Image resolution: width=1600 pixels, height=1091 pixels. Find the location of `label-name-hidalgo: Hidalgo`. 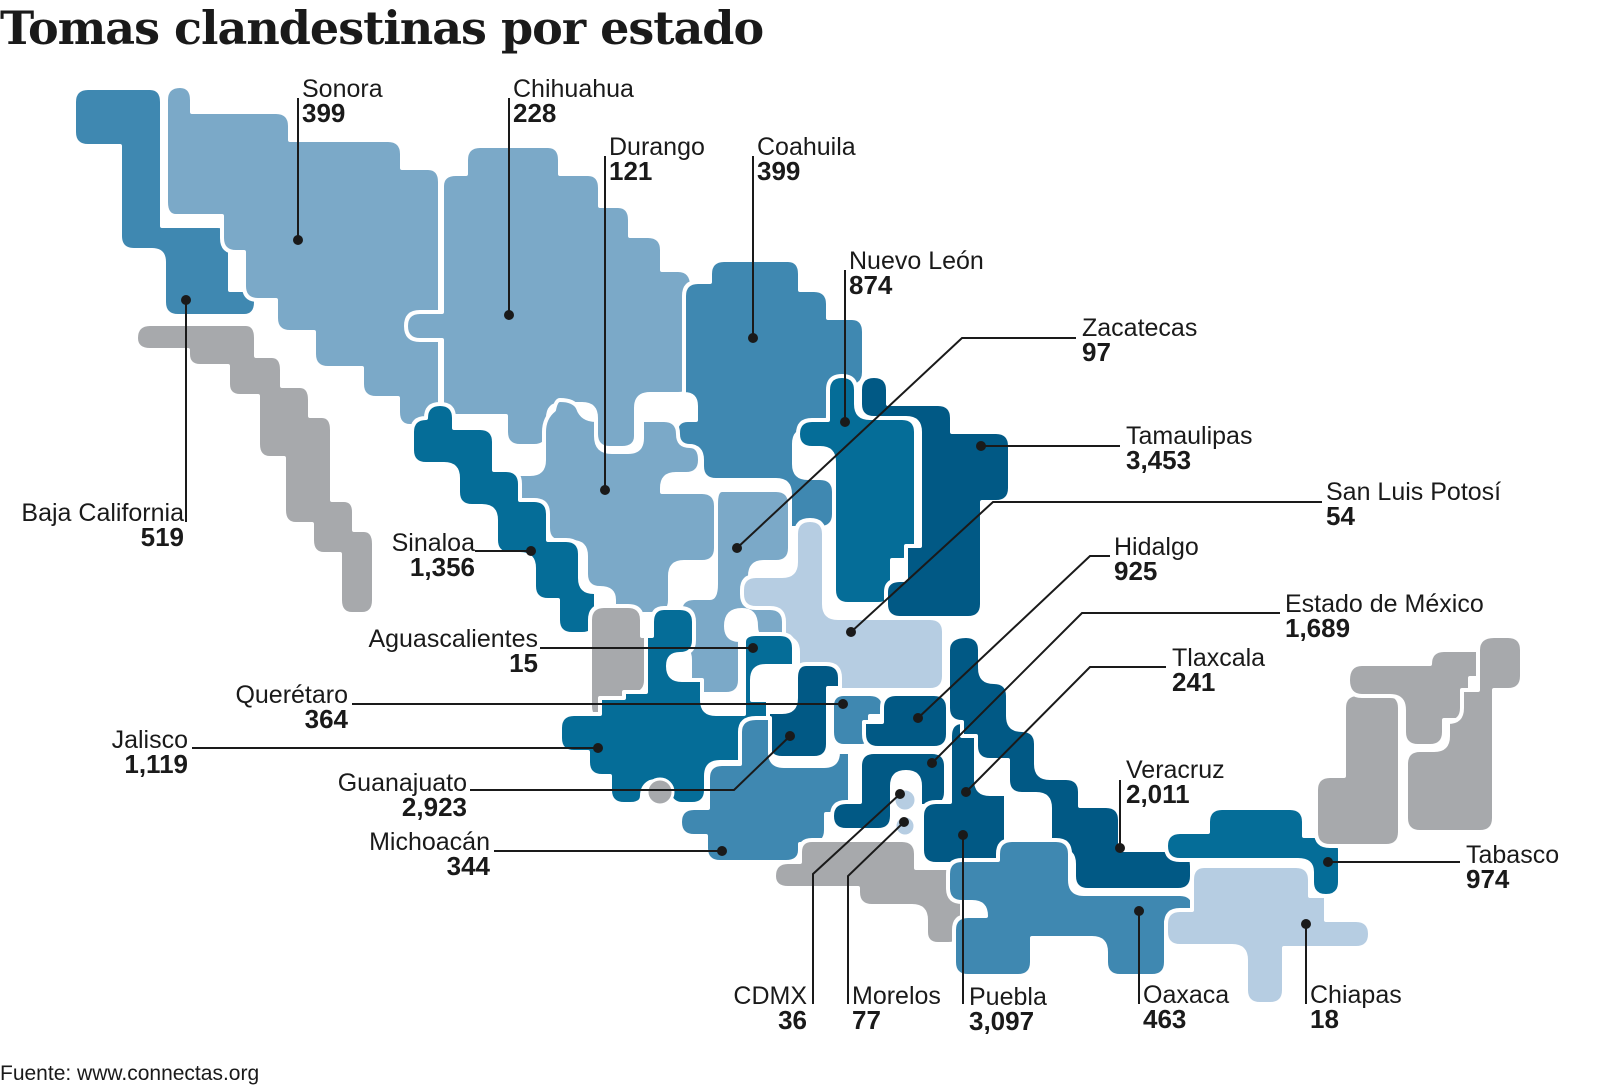

label-name-hidalgo: Hidalgo is located at coordinates (1156, 547).